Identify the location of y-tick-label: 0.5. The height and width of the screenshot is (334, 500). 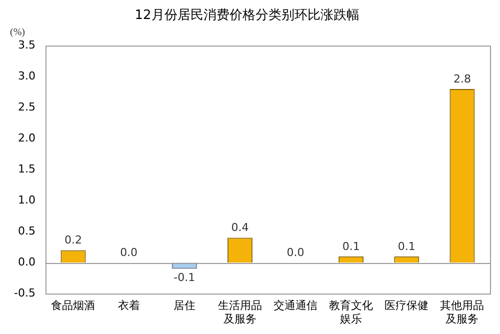
(27, 231).